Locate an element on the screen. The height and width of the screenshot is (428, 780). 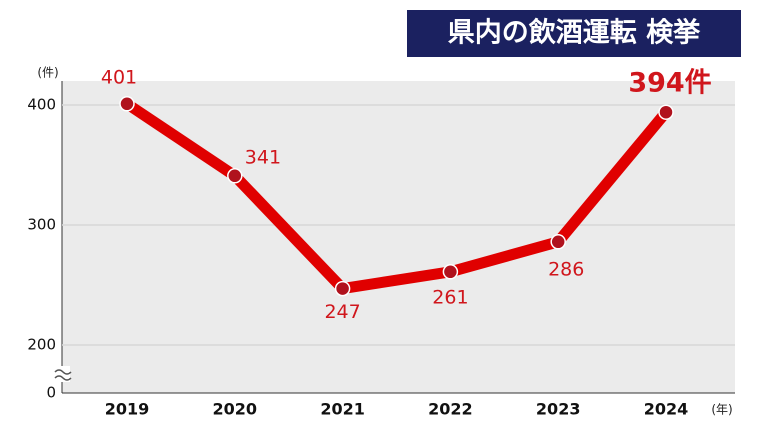
x-unit: (年) is located at coordinates (721, 410).